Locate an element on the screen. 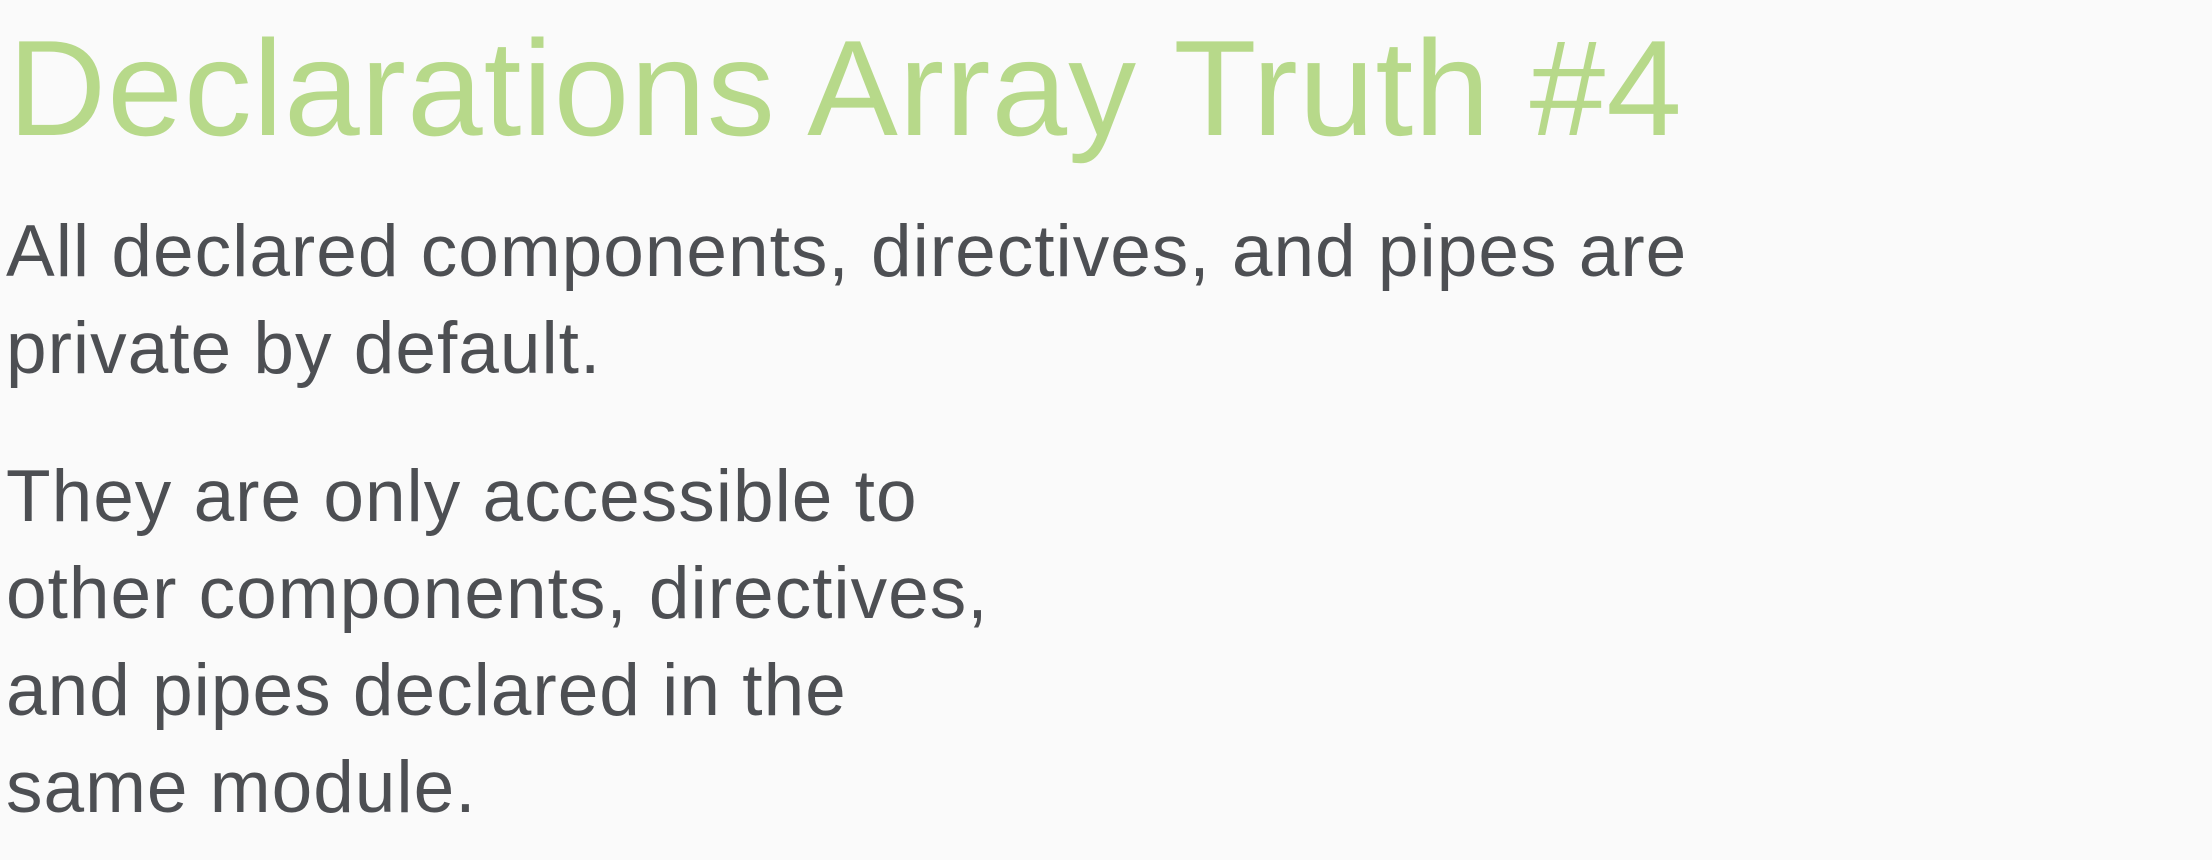  slide-title: Declarations Array Truth #4 is located at coordinates (845, 88).